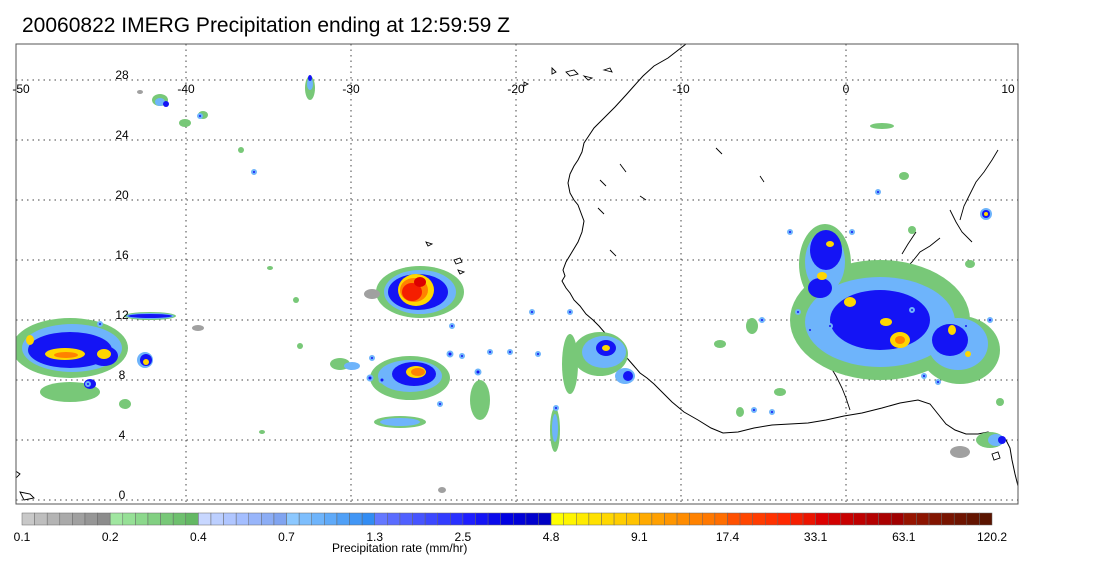 This screenshot has width=1101, height=571. What do you see at coordinates (21, 89) in the screenshot?
I see `lon-tick-label: -50` at bounding box center [21, 89].